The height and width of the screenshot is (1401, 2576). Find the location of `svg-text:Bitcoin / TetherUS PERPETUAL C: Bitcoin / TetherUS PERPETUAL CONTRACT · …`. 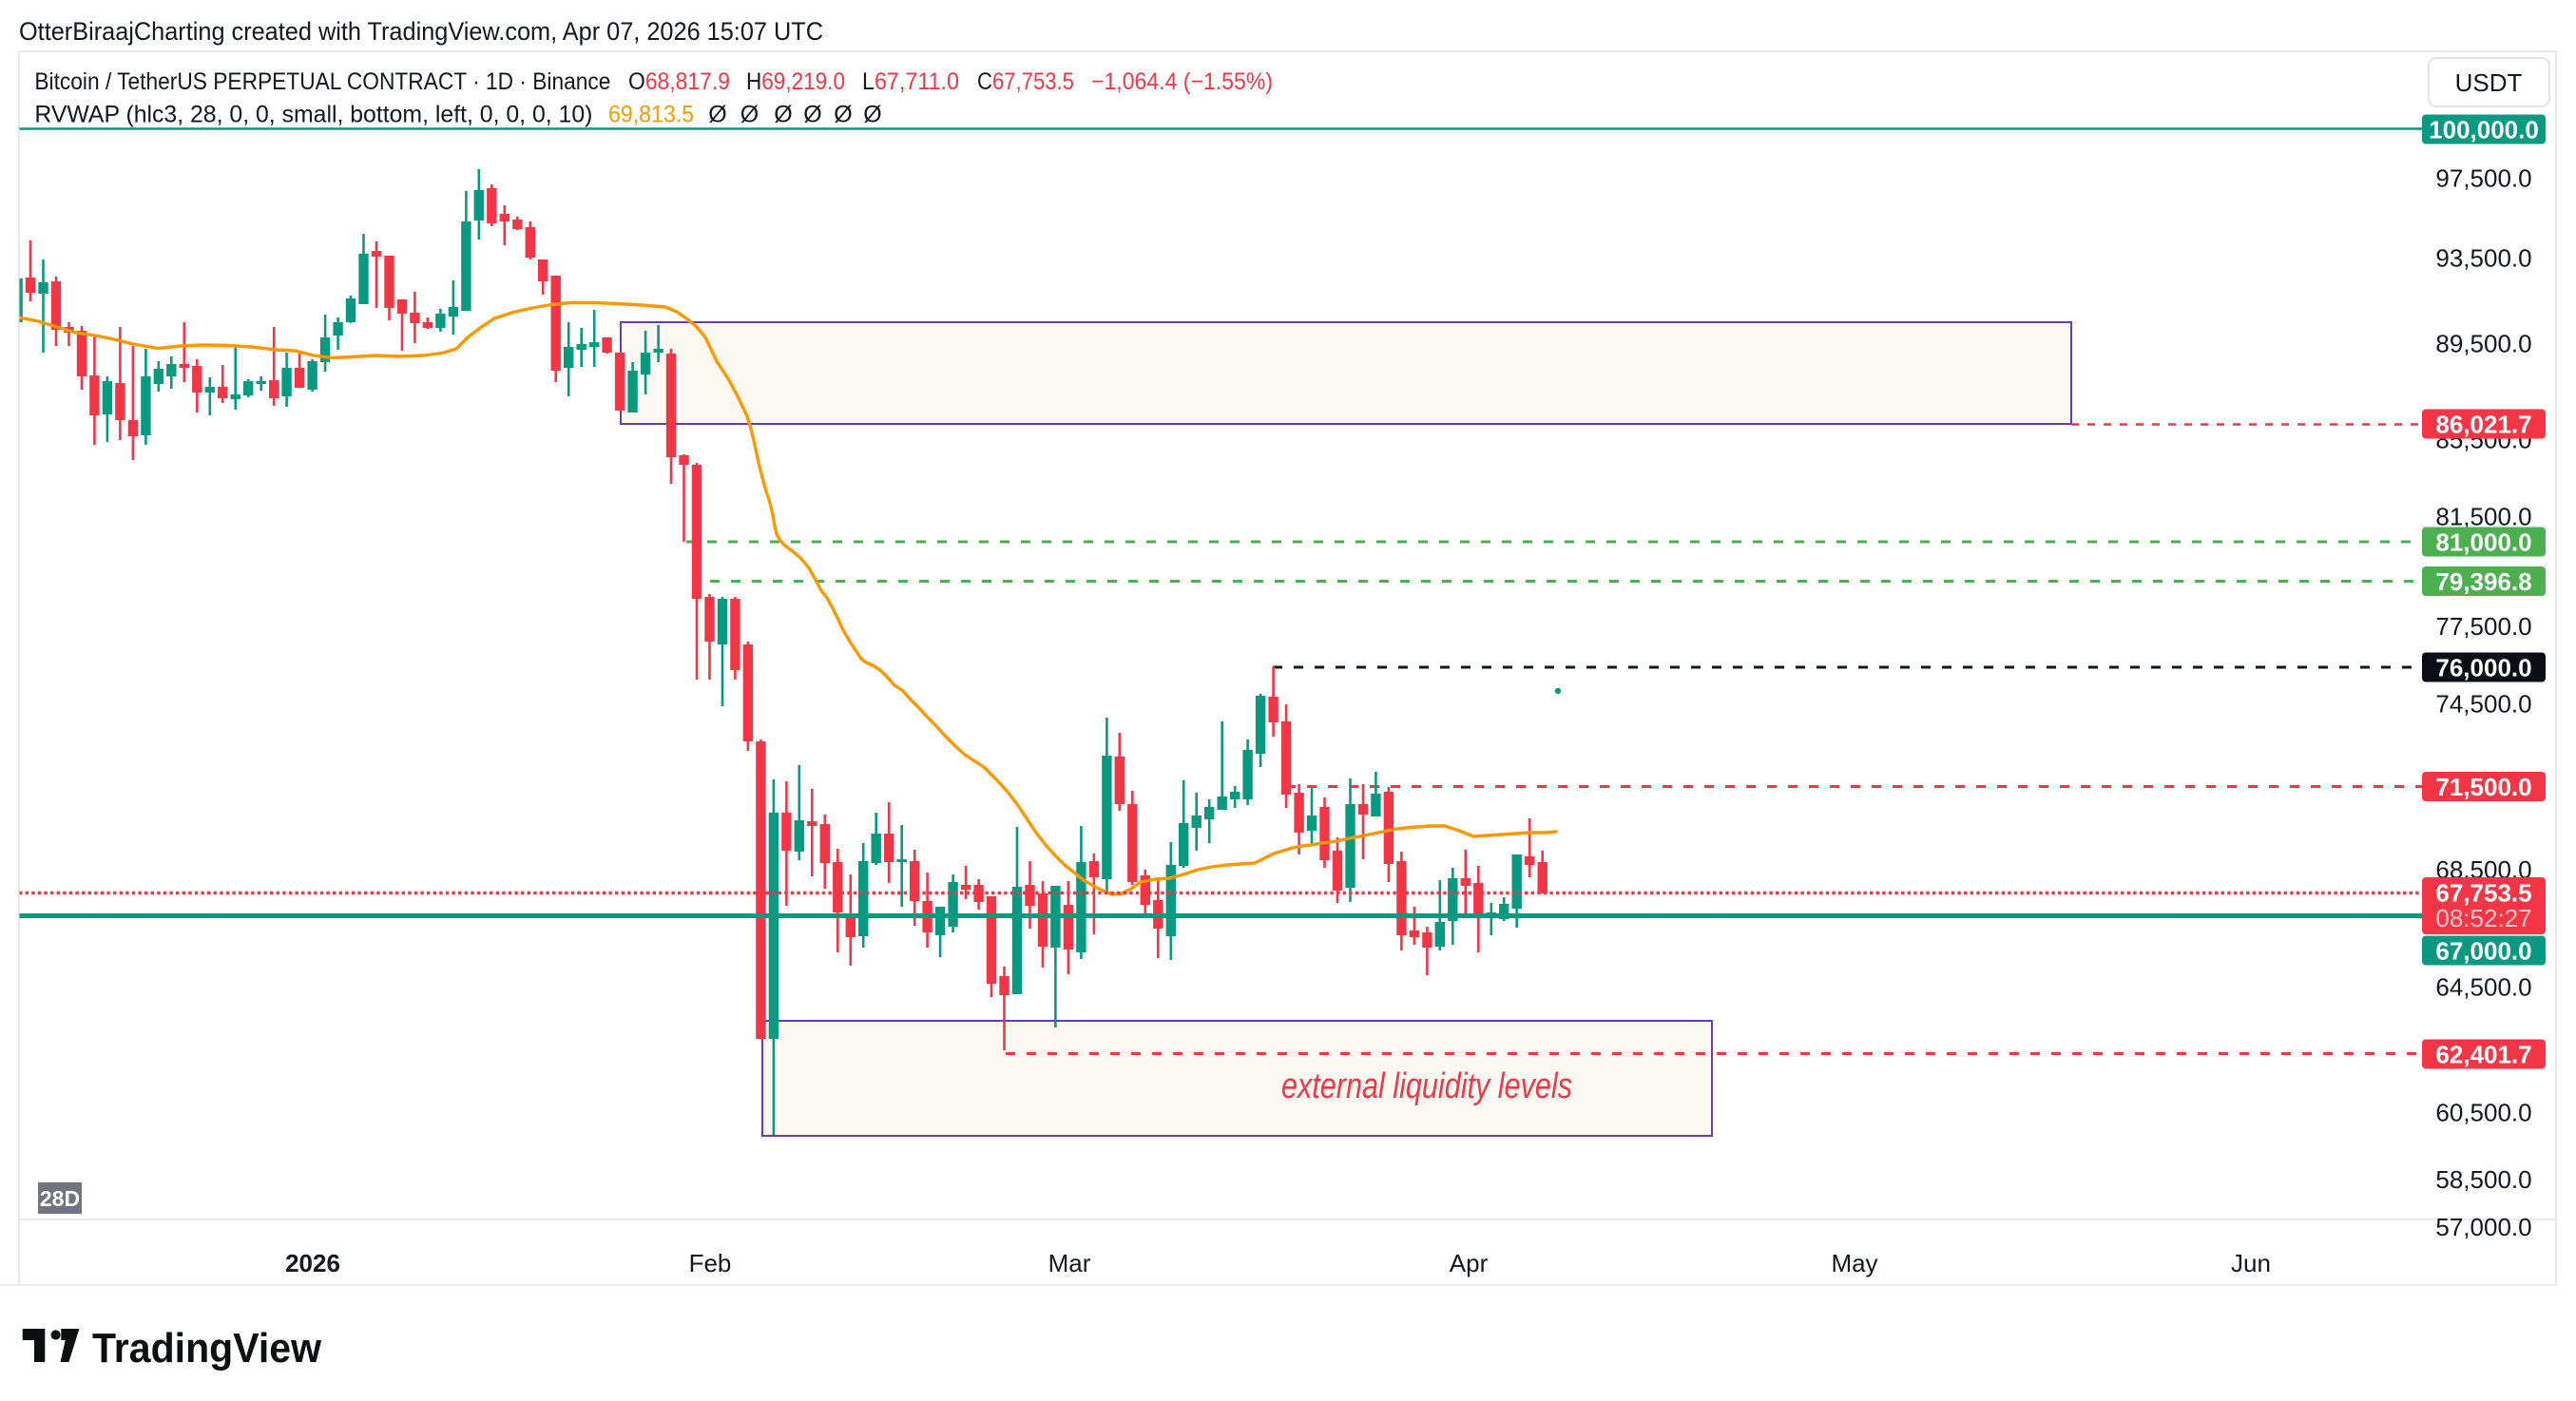

svg-text:Bitcoin / TetherUS PERPETUAL C: Bitcoin / TetherUS PERPETUAL CONTRACT · … is located at coordinates (322, 81).